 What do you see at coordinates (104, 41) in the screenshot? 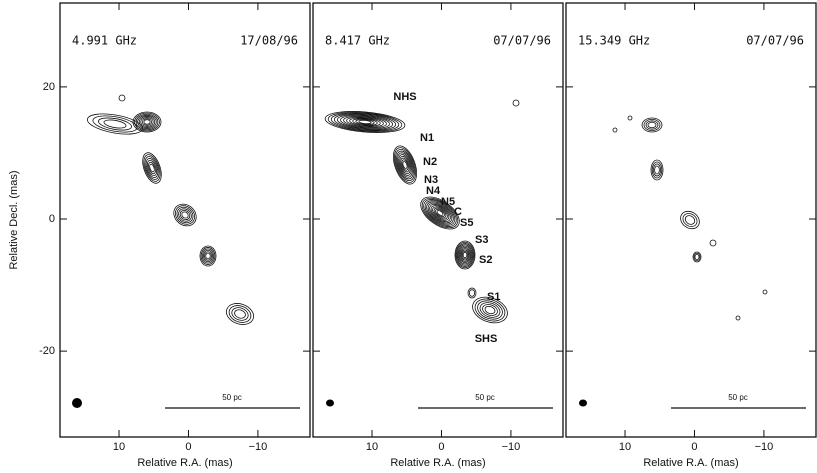
I see `panel-frequency: 4.991 GHz` at bounding box center [104, 41].